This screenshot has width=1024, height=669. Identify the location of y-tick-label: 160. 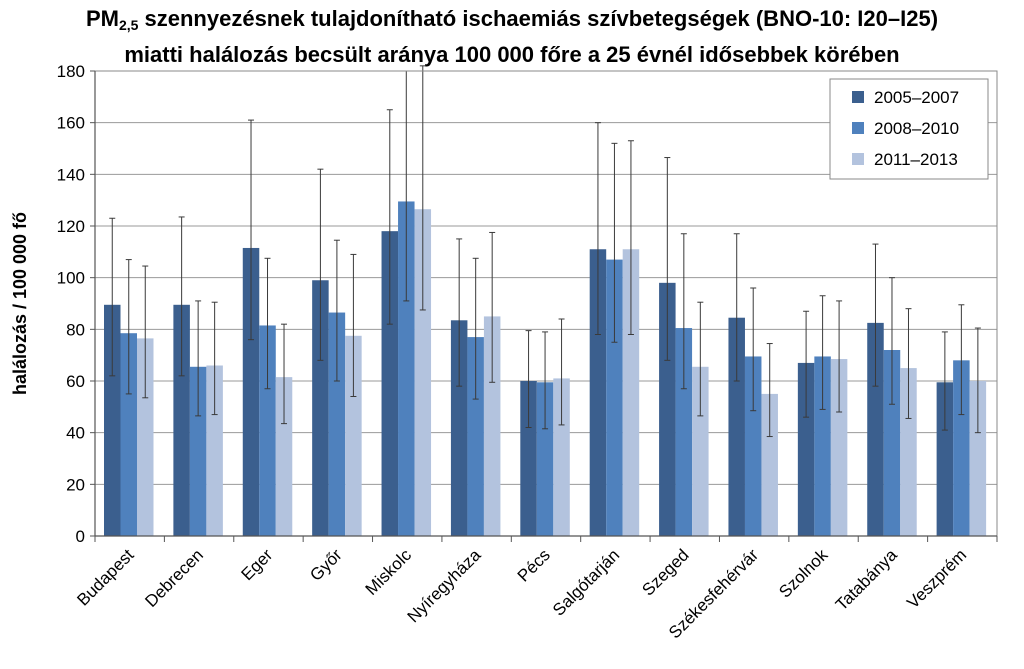
(71, 123).